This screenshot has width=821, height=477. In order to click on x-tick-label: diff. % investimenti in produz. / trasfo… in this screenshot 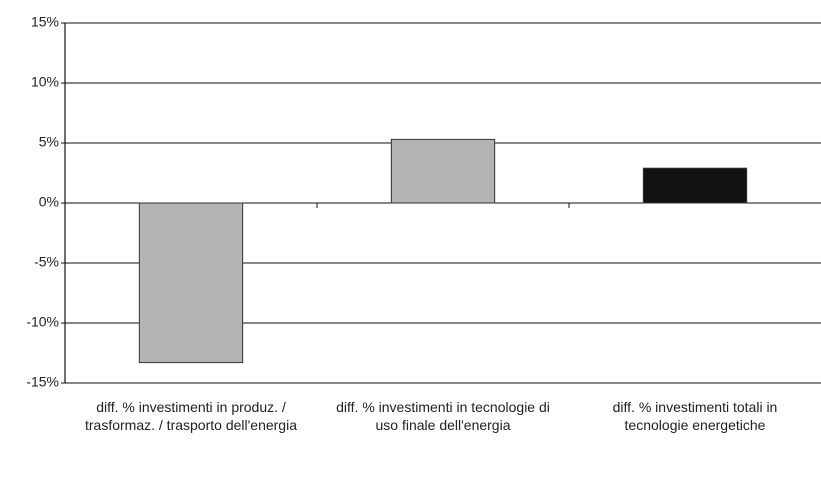, I will do `click(191, 416)`.